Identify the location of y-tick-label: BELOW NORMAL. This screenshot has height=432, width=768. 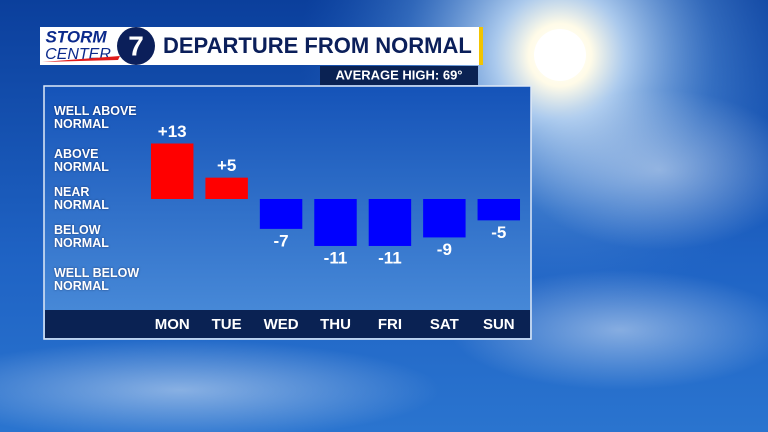
(81, 237).